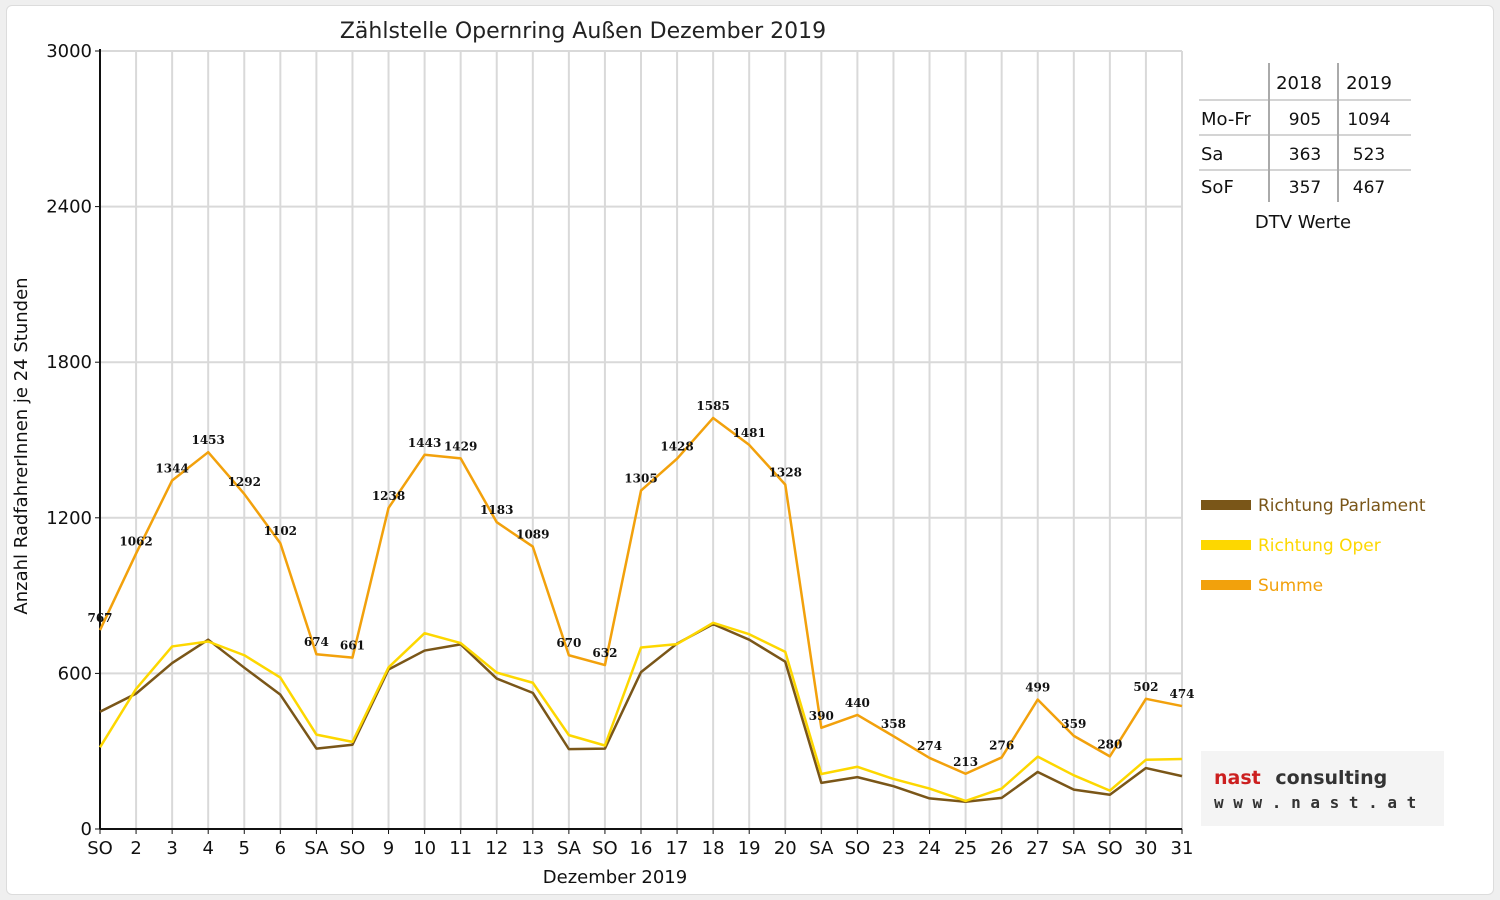 The image size is (1500, 900). I want to click on table-header-2019: 2019, so click(1369, 83).